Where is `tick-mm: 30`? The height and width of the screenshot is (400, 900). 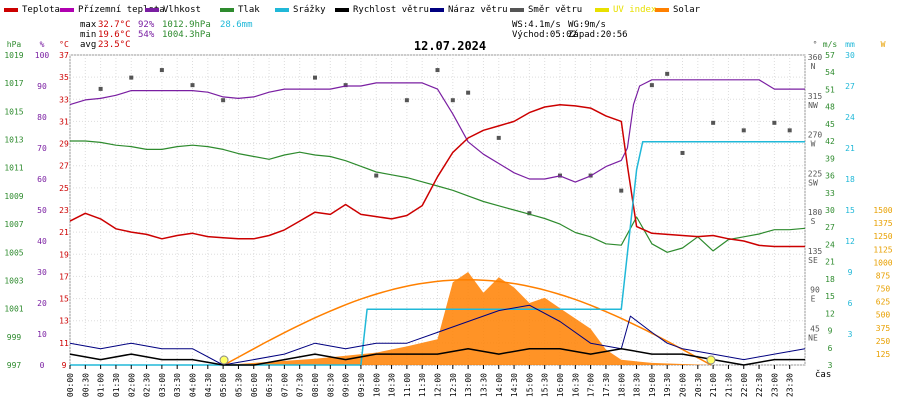
tick-mm: 30 is located at coordinates (850, 55).